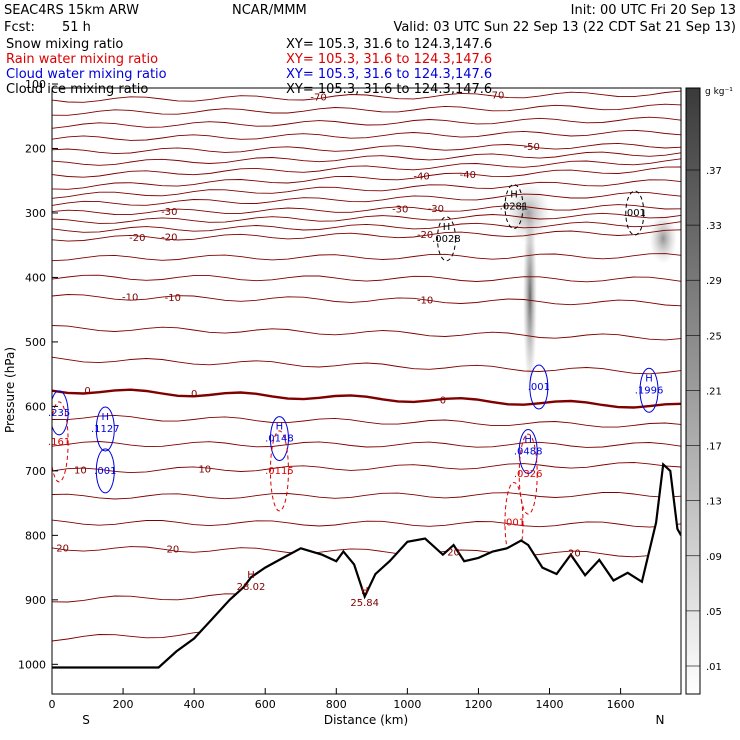 The image size is (740, 740). What do you see at coordinates (660, 720) in the screenshot?
I see `north-endpoint-label: N` at bounding box center [660, 720].